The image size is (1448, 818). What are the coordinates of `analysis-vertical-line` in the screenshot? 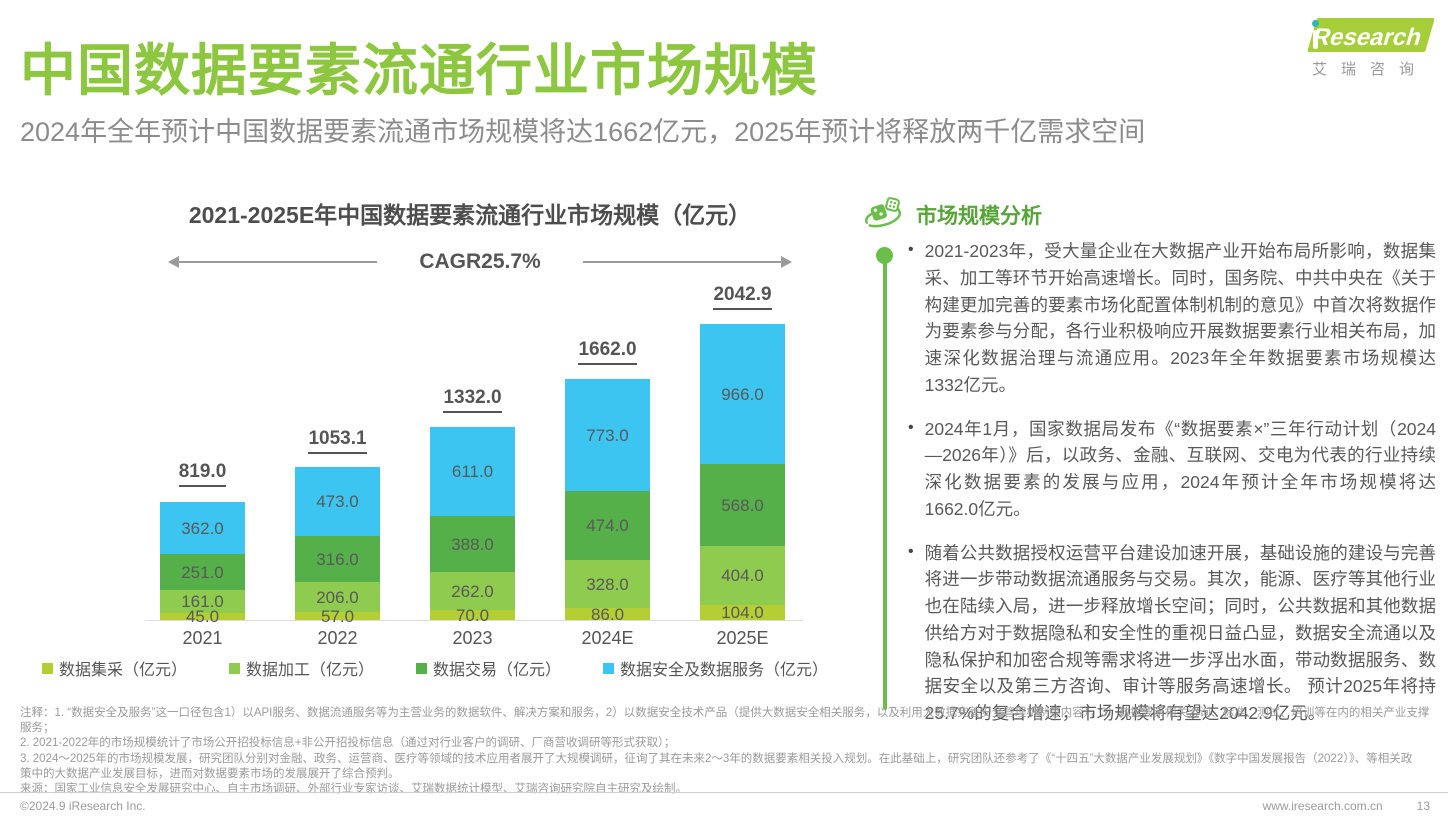 It's located at (885, 482).